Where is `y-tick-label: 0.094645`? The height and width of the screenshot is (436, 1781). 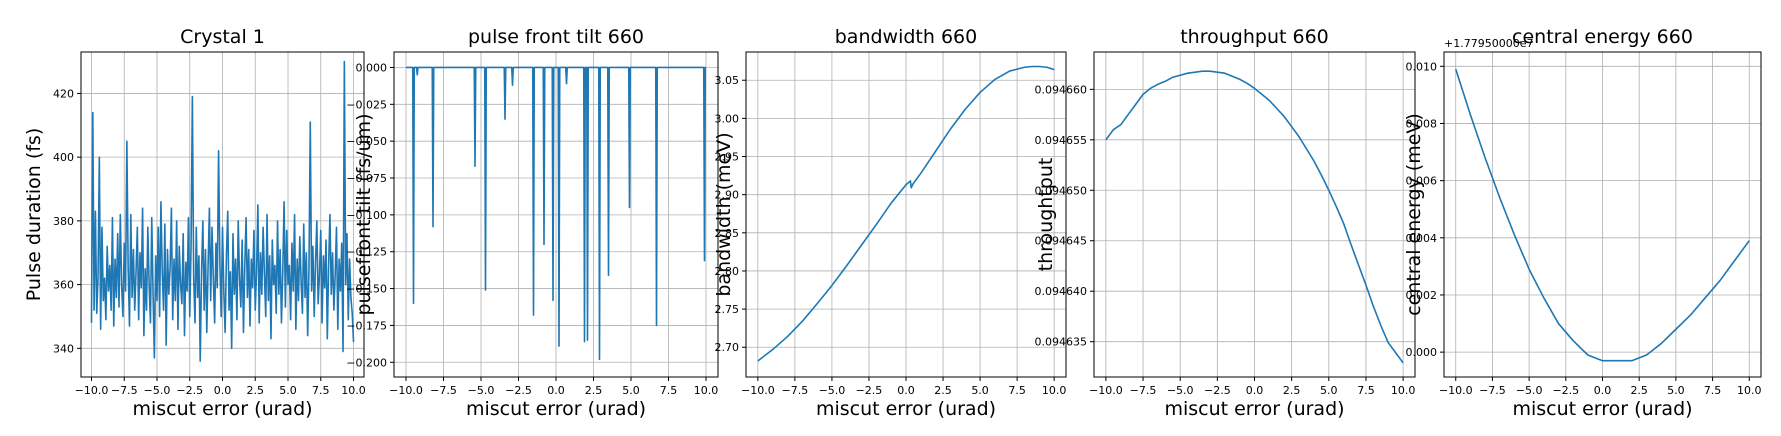 y-tick-label: 0.094645 is located at coordinates (1061, 241).